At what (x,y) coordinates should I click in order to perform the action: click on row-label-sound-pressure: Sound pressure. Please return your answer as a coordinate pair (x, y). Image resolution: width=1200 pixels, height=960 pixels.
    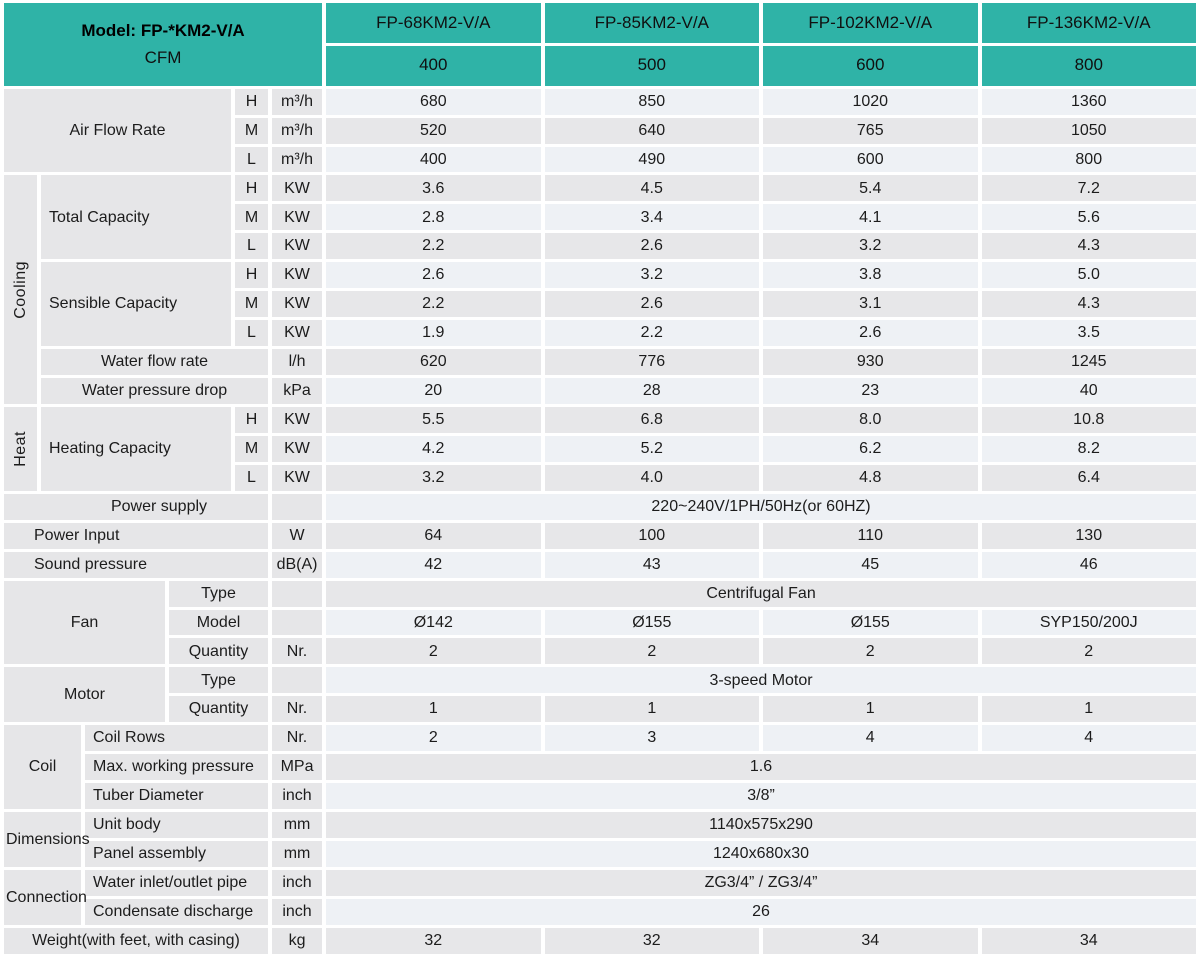
    Looking at the image, I should click on (136, 564).